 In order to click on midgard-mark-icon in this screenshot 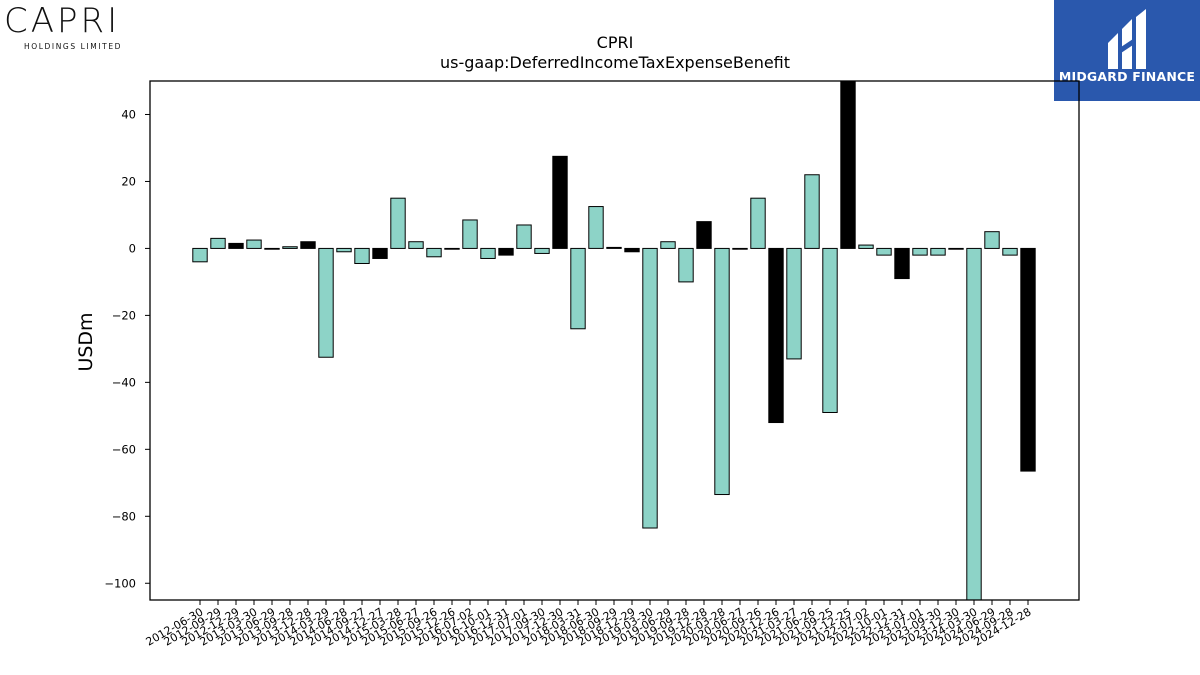, I will do `click(1127, 39)`.